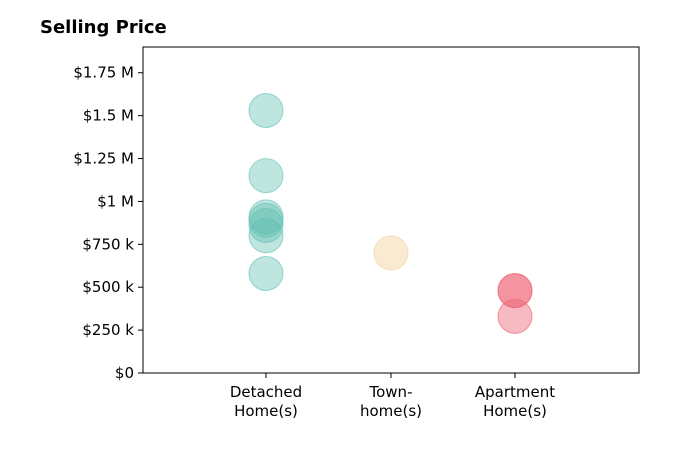 The width and height of the screenshot is (679, 462). I want to click on y-tick-label: $1 M, so click(115, 201).